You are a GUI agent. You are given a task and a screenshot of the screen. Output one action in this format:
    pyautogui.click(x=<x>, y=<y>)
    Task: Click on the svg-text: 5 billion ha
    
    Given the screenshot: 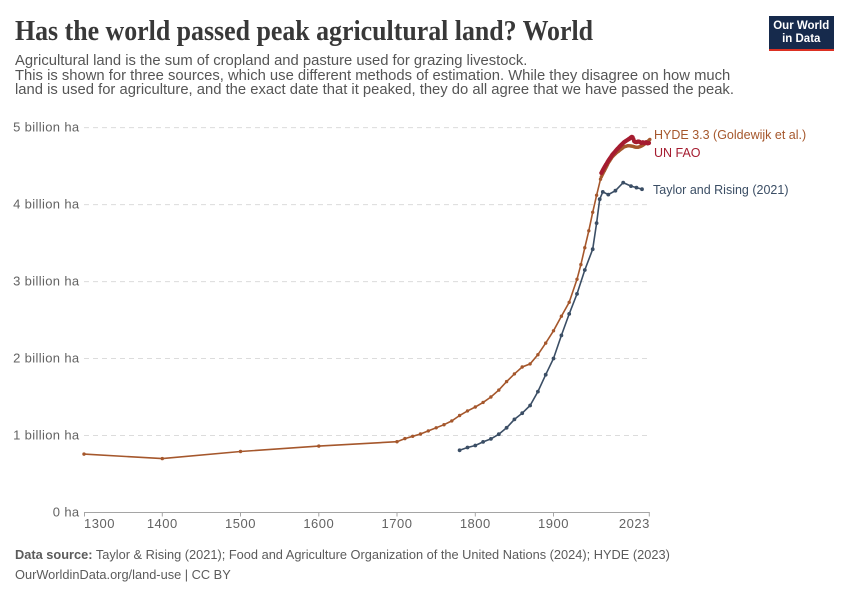 What is the action you would take?
    pyautogui.click(x=46, y=127)
    